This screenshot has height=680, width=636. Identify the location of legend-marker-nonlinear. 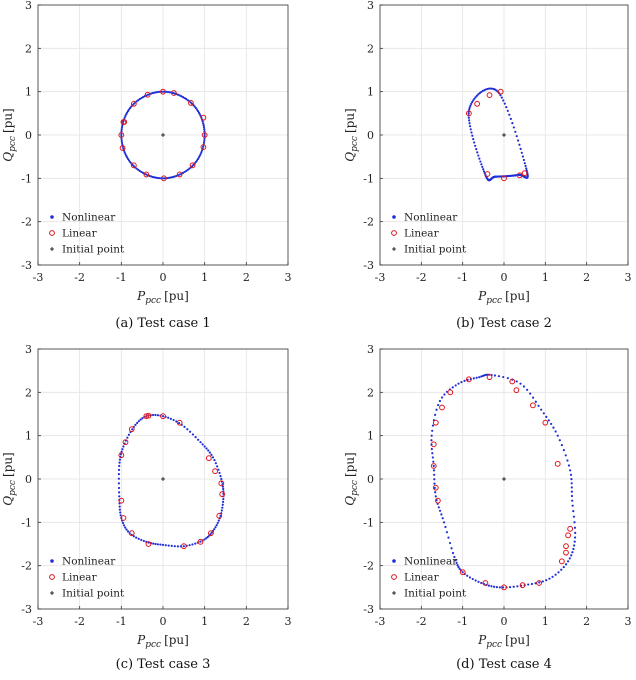
(52, 217).